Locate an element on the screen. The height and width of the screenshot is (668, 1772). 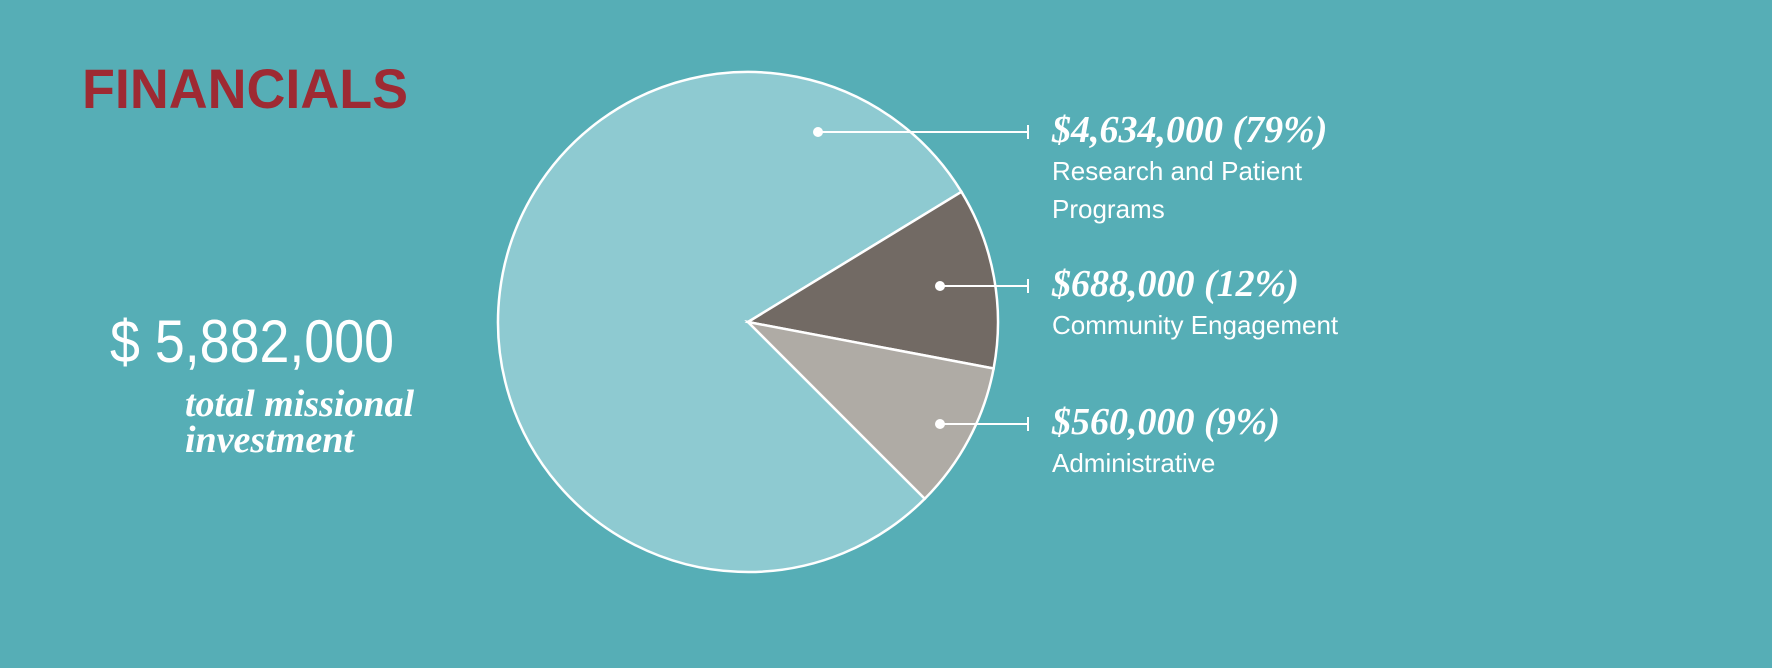
value-label: $688,000 (12%) is located at coordinates (1175, 284).